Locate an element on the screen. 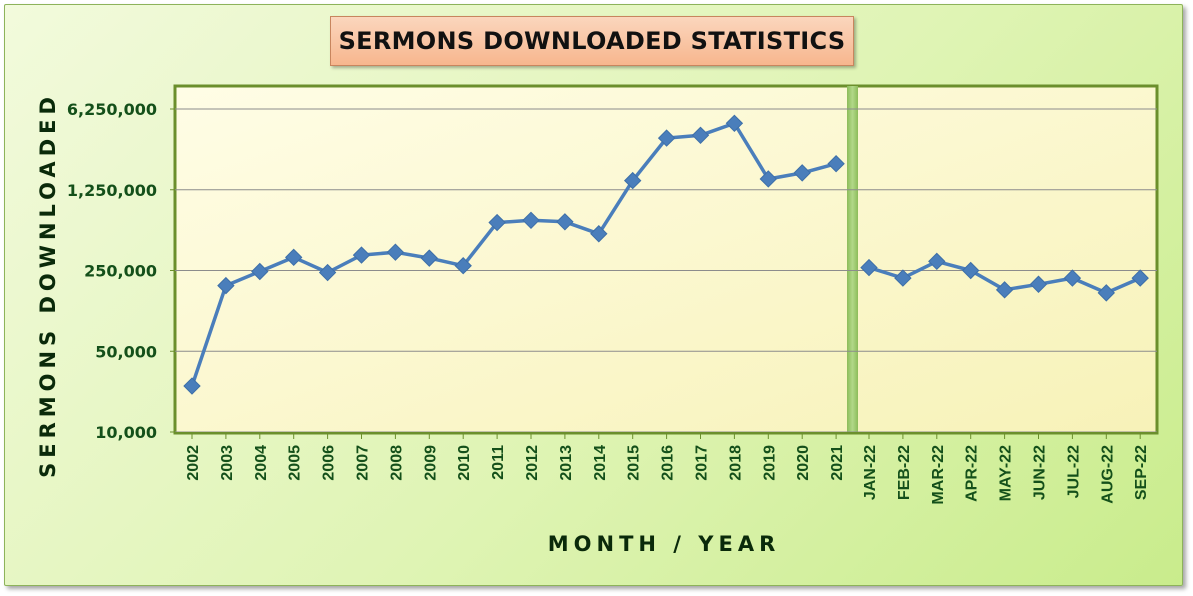 Image resolution: width=1193 pixels, height=596 pixels. data-point-2012 is located at coordinates (531, 220).